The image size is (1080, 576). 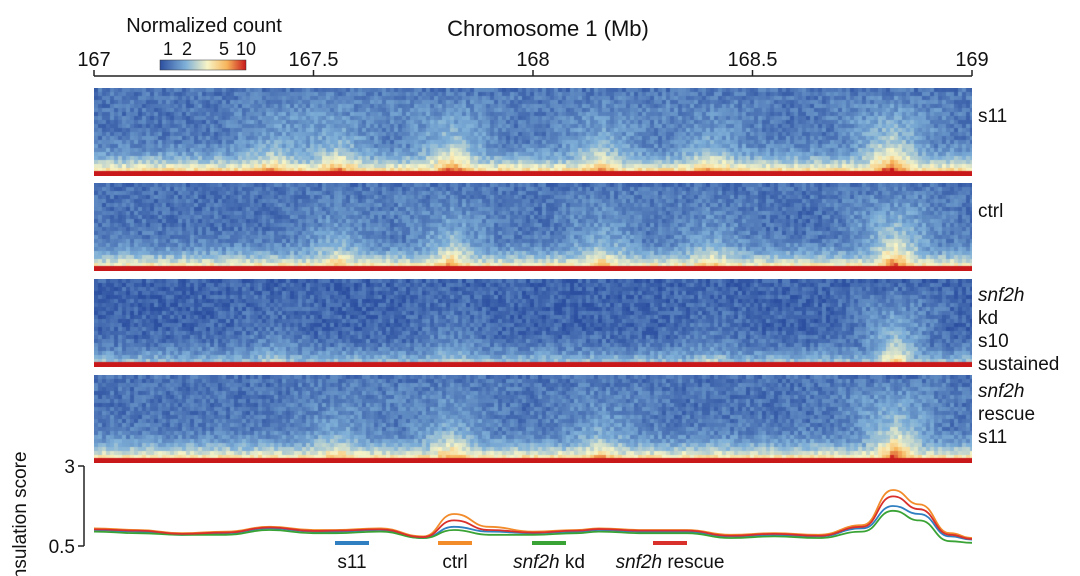 I want to click on track-label: s10, so click(x=993, y=341).